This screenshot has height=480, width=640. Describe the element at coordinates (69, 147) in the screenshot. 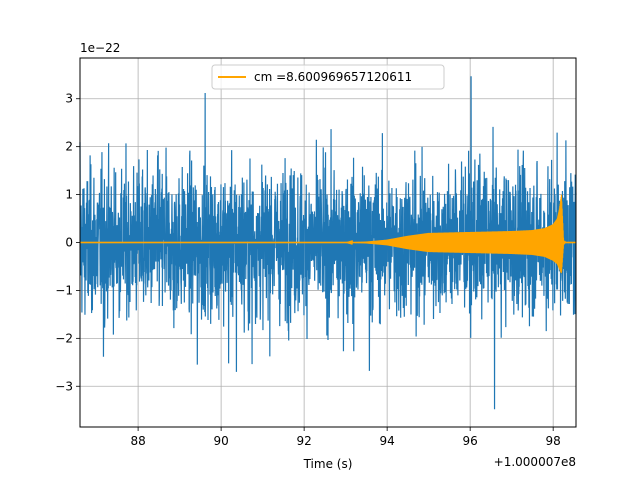

I see `y-tick-label: 2` at that location.